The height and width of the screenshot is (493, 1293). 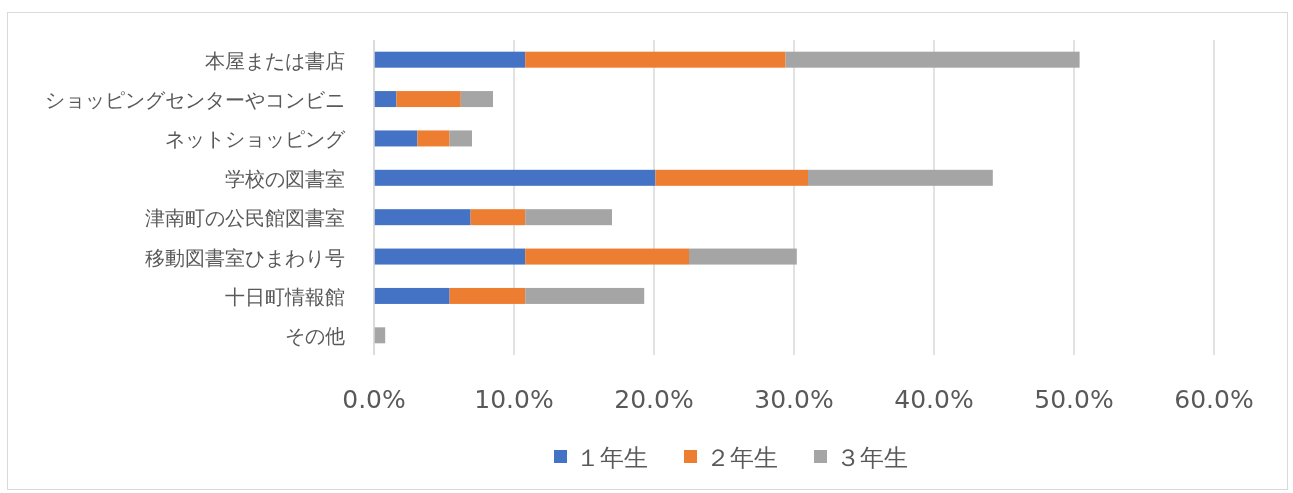 I want to click on y-tick-label: ショッピングセンターやコンビニ, so click(x=195, y=100).